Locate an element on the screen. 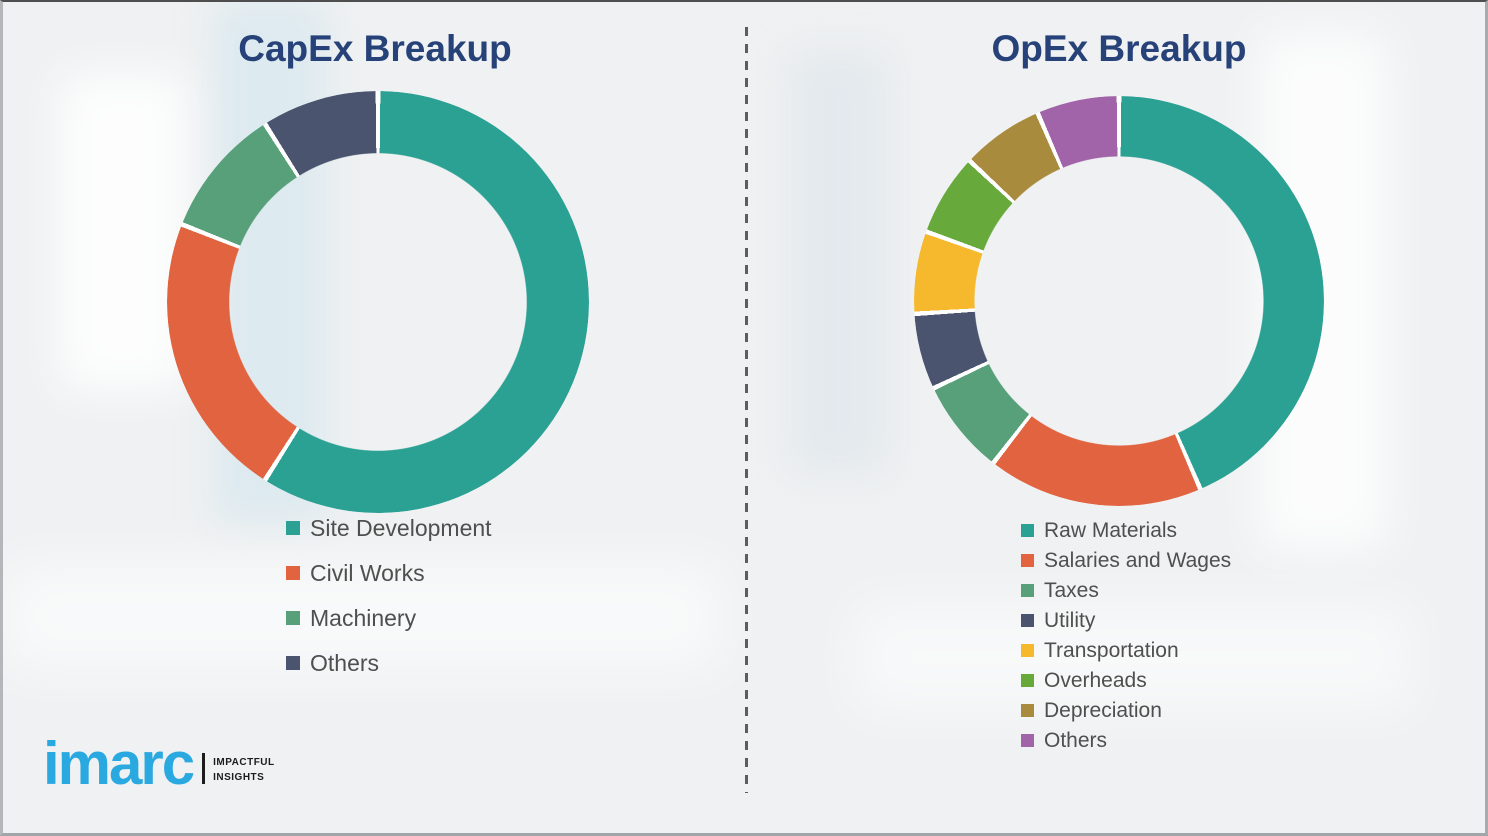 The image size is (1488, 836). imarc-logo: imarc IMPACTFUL INSIGHTS is located at coordinates (159, 763).